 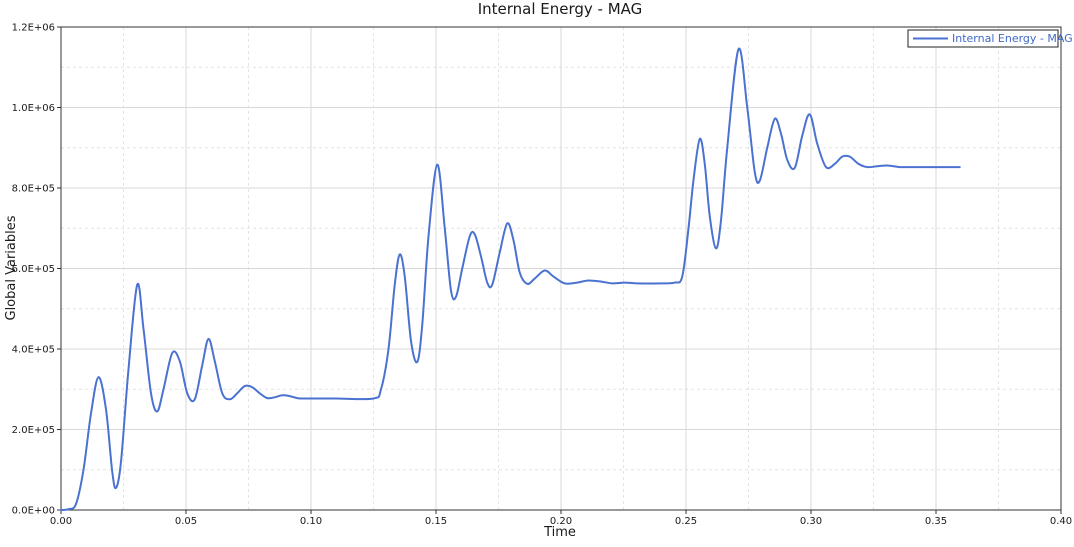 I want to click on legend-box, so click(x=983, y=38).